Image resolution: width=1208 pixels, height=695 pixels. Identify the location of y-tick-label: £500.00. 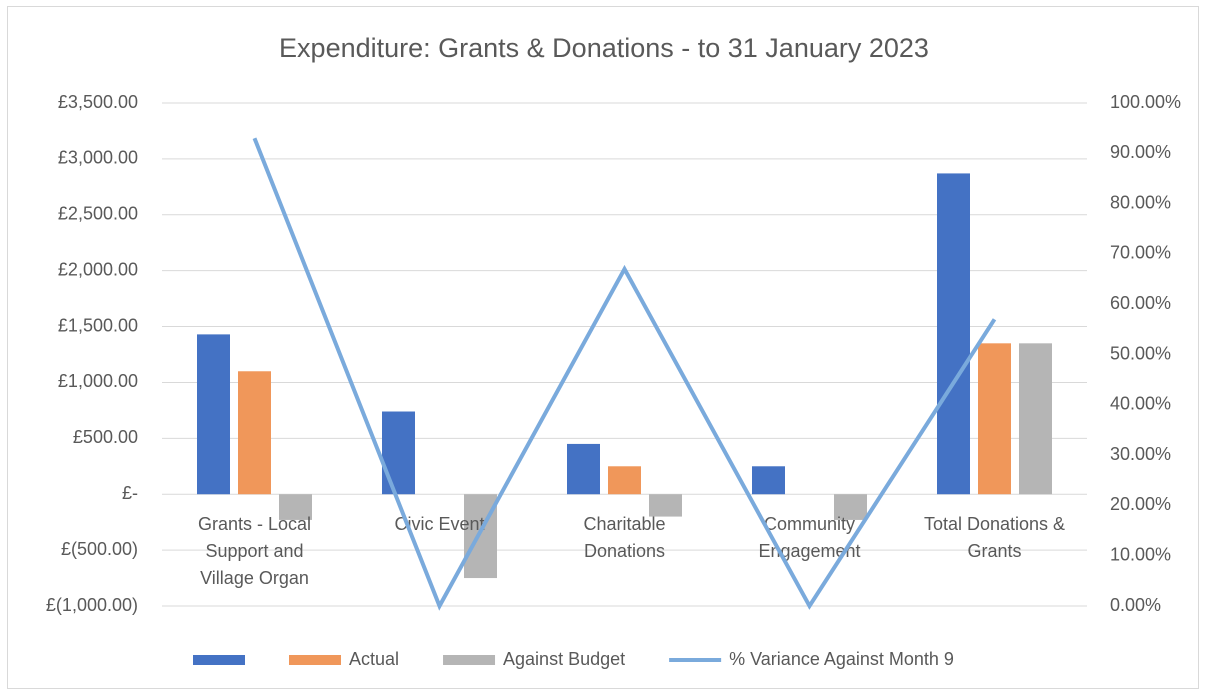
(105, 437).